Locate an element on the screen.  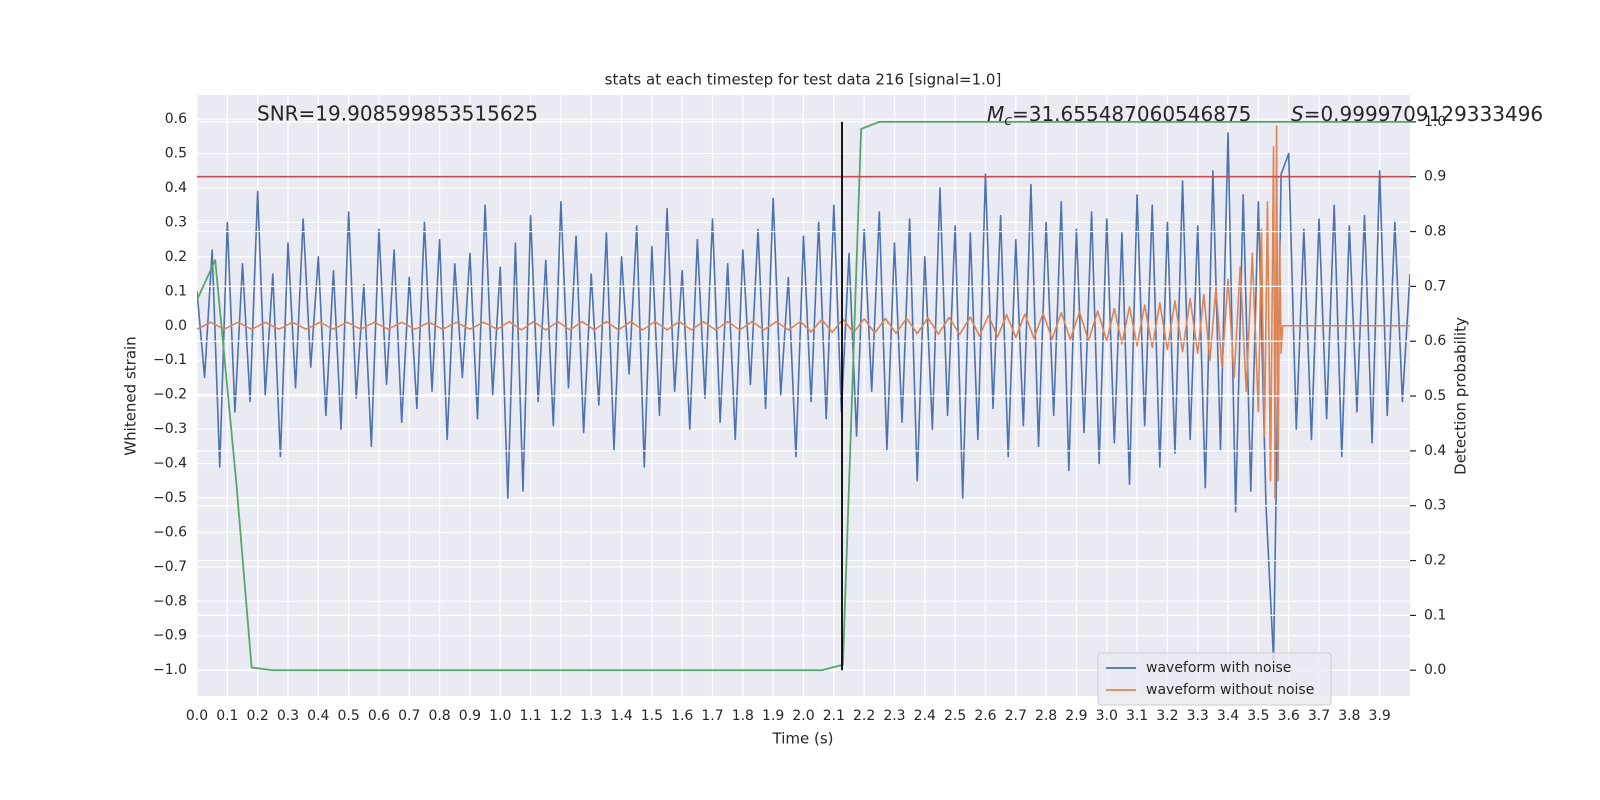
x-tick-label: 3.0 is located at coordinates (1107, 716).